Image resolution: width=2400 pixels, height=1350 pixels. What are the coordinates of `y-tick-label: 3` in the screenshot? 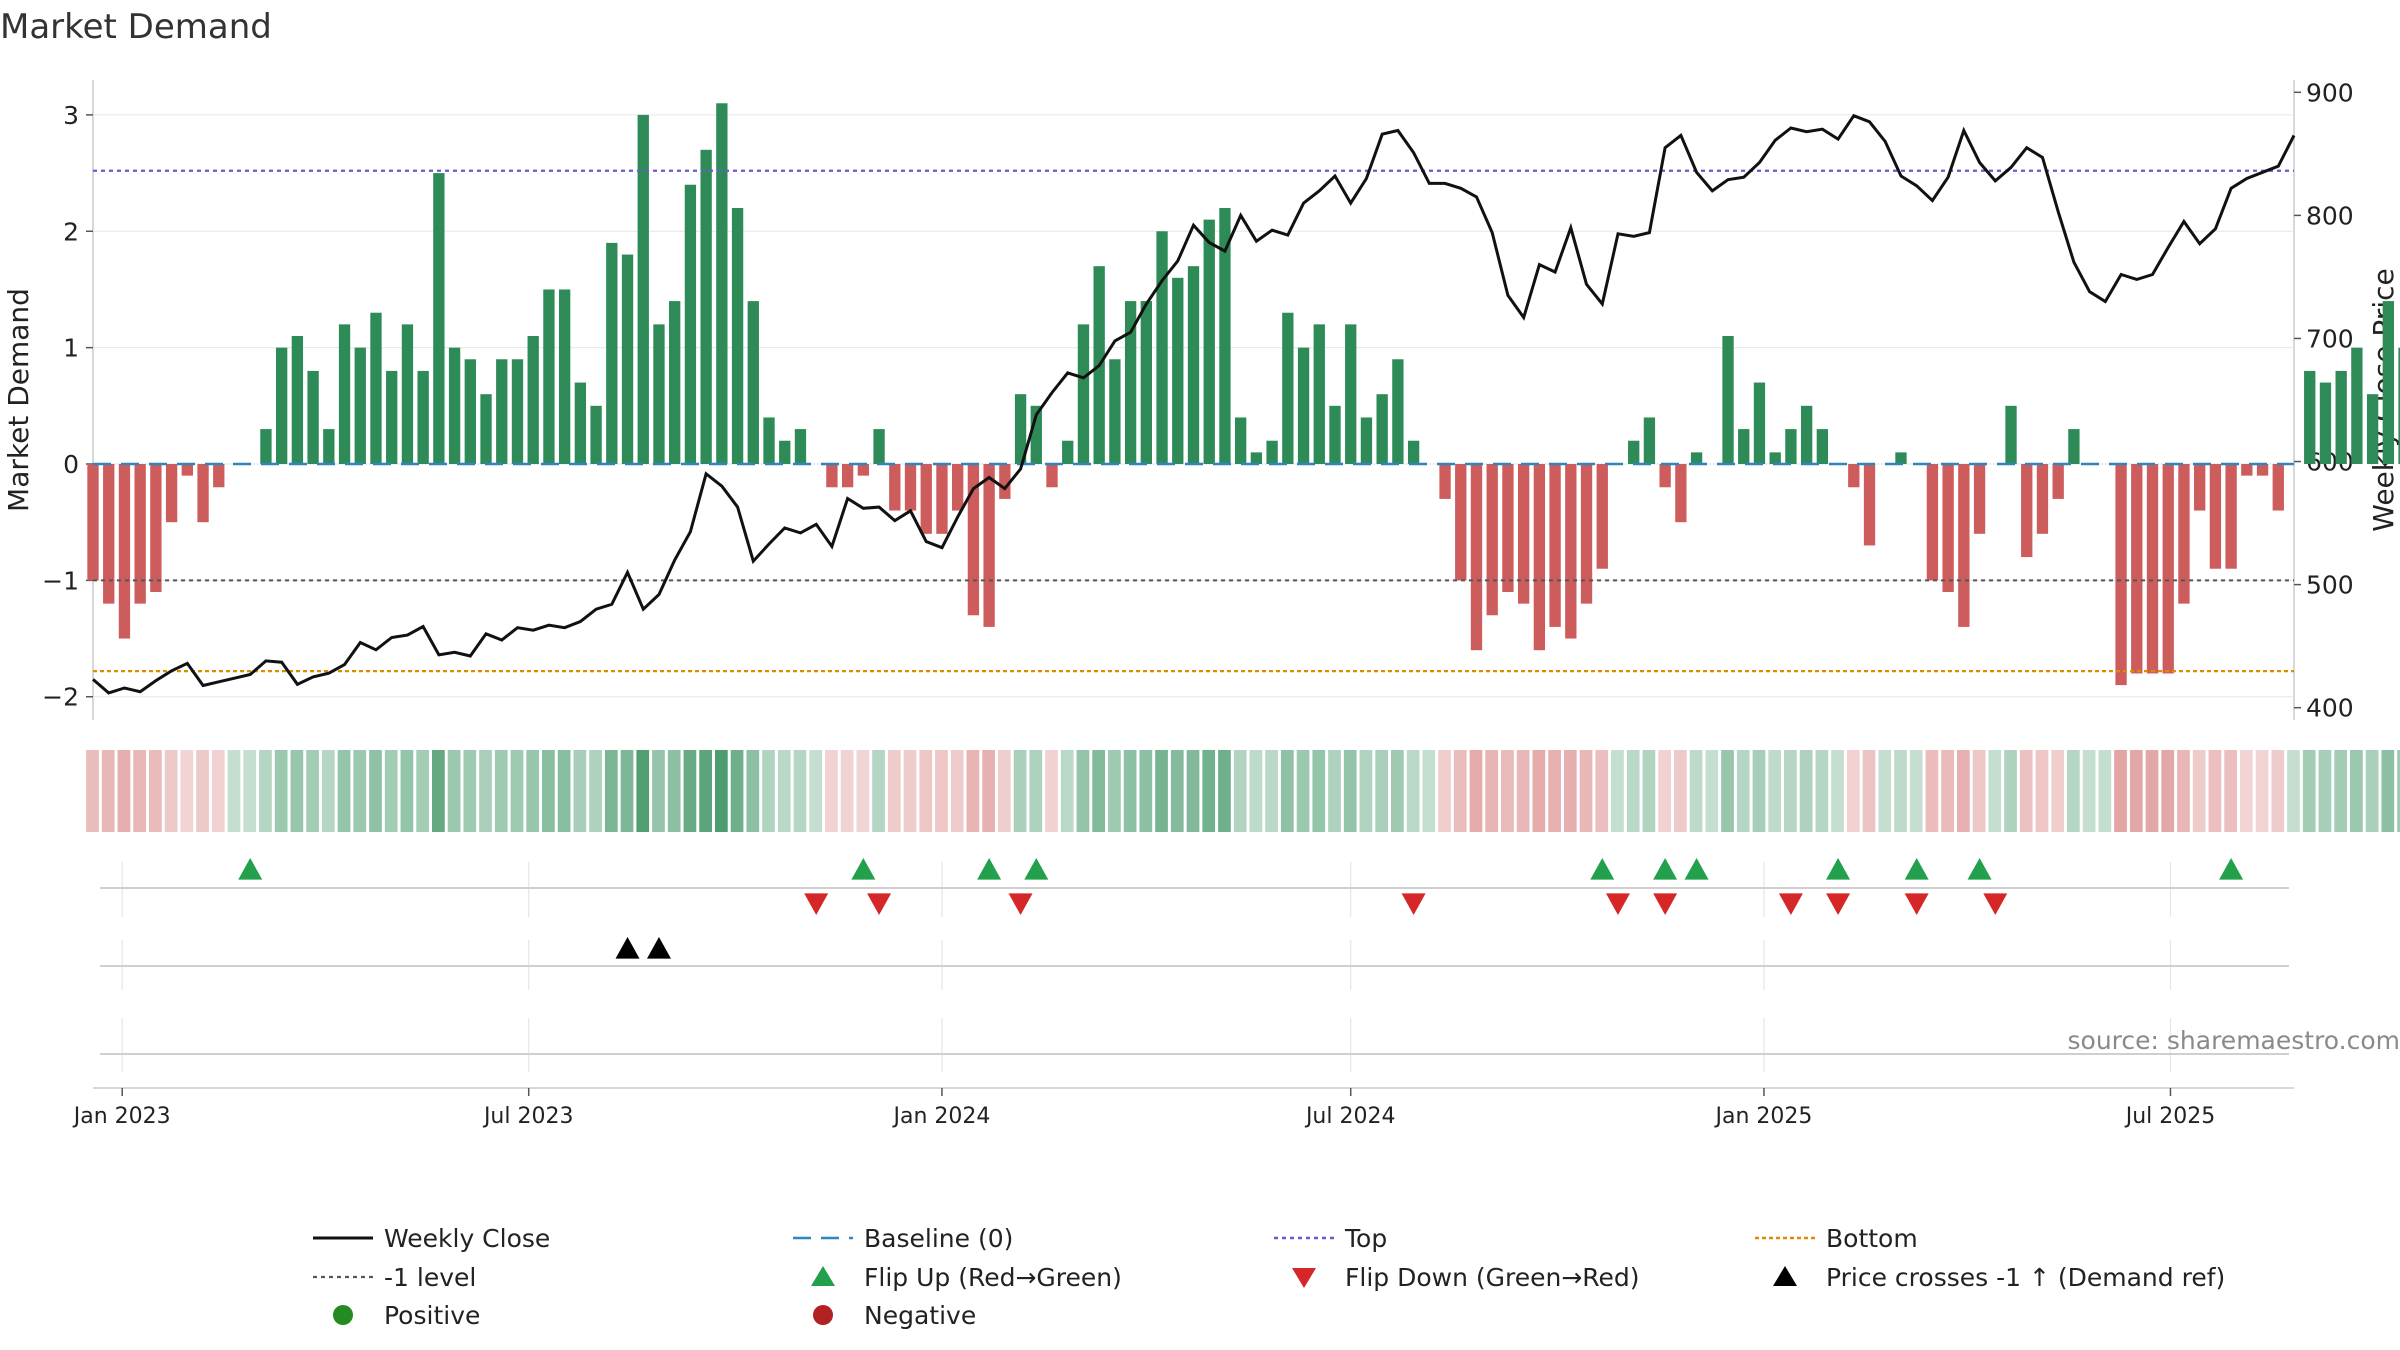 It's located at (71, 115).